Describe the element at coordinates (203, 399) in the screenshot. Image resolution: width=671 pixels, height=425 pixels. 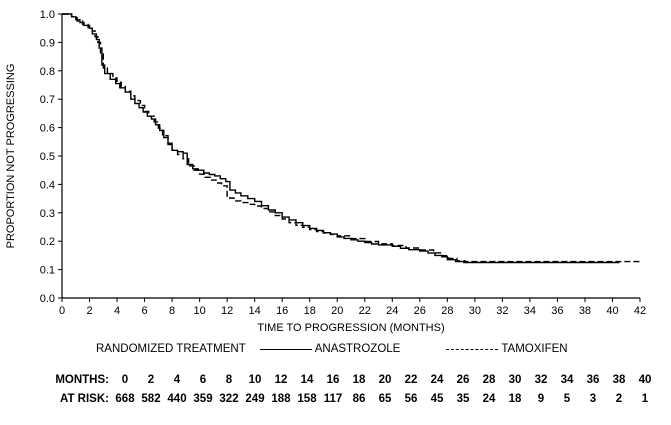
I see `risk-atrisk-value: 359` at that location.